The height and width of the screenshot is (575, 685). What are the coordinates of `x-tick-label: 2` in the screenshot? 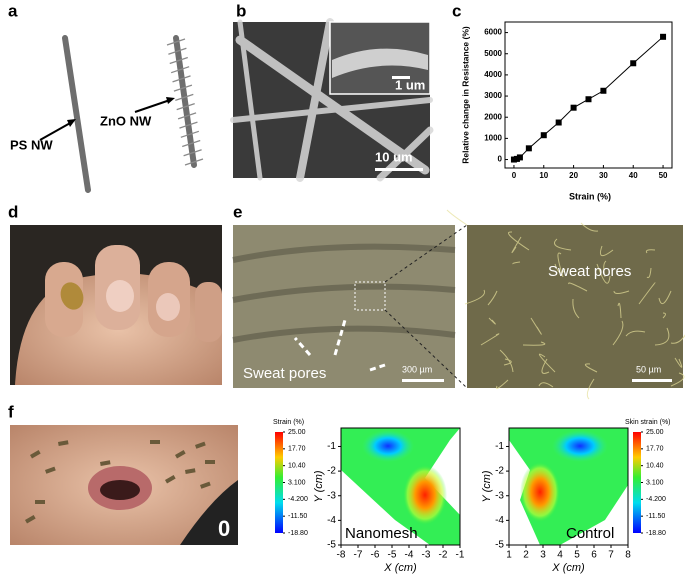 It's located at (526, 555).